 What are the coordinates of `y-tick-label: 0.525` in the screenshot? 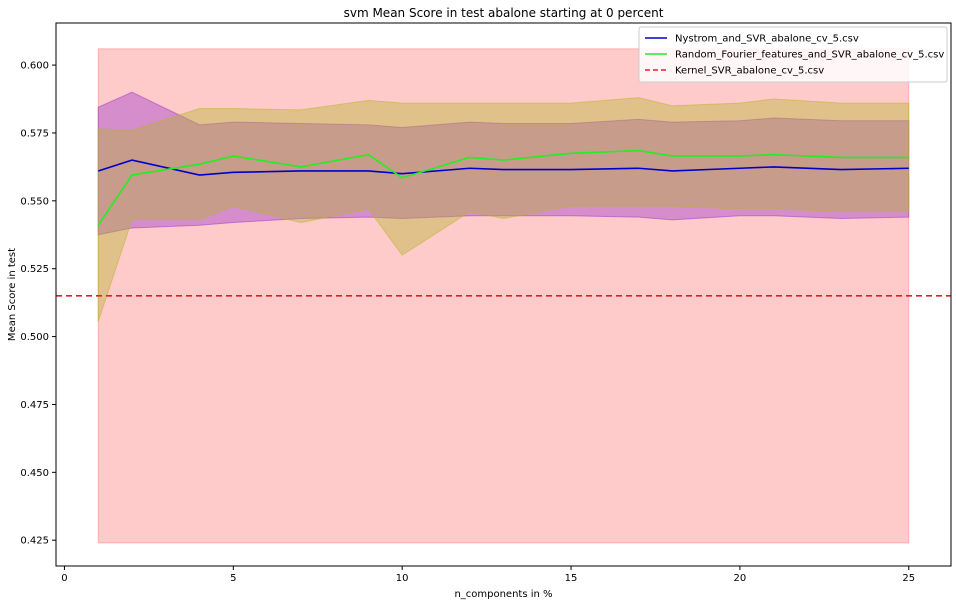 It's located at (34, 269).